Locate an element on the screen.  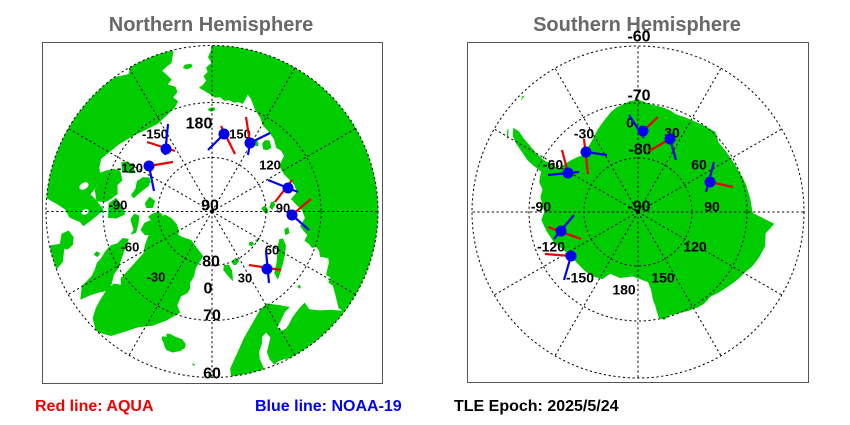
svg-text: Blue line: NOAA-19 is located at coordinates (328, 406).